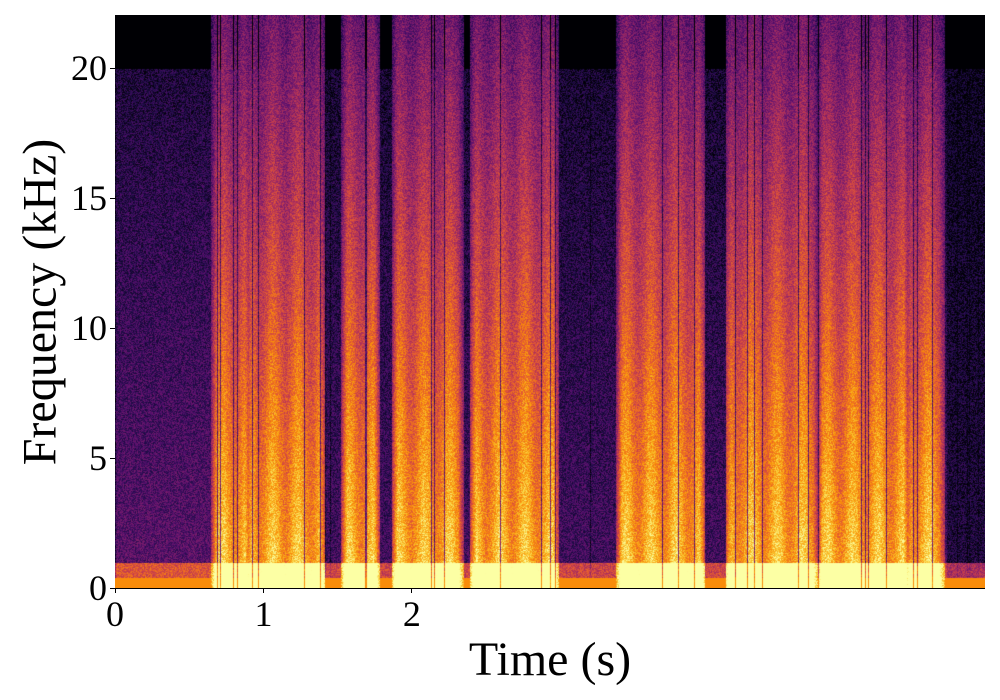 This screenshot has width=1000, height=700. Describe the element at coordinates (89, 68) in the screenshot. I see `y-tick-label: 20` at that location.